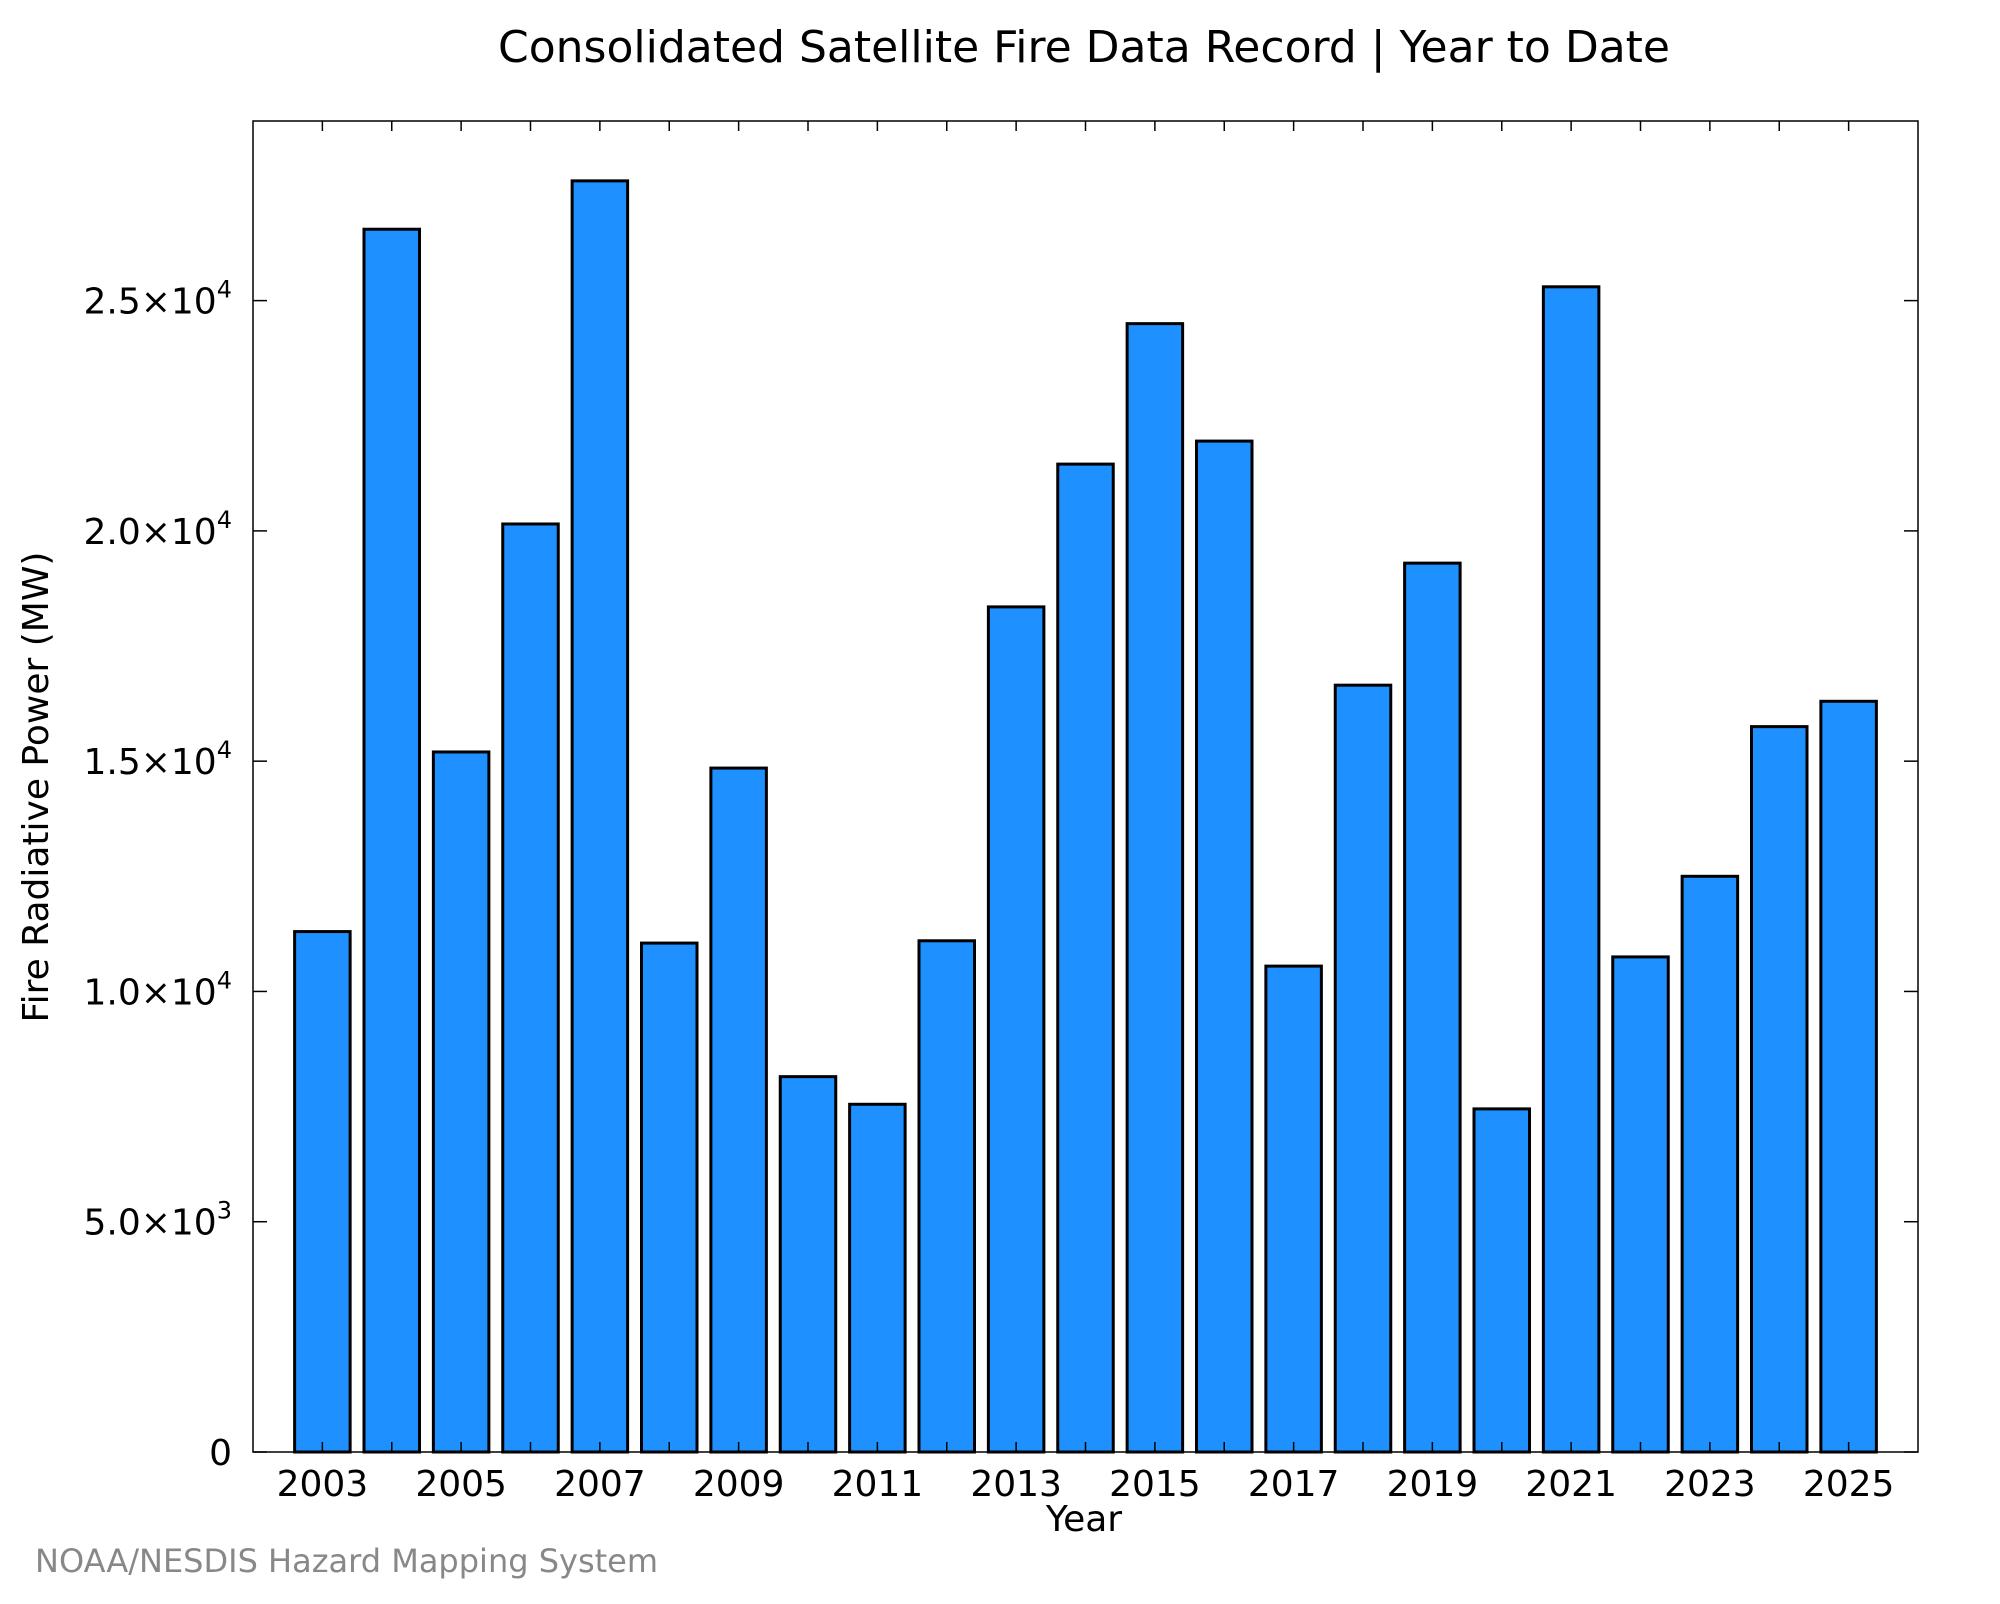 The image size is (2000, 1604). What do you see at coordinates (1571, 869) in the screenshot?
I see `bar-2021` at bounding box center [1571, 869].